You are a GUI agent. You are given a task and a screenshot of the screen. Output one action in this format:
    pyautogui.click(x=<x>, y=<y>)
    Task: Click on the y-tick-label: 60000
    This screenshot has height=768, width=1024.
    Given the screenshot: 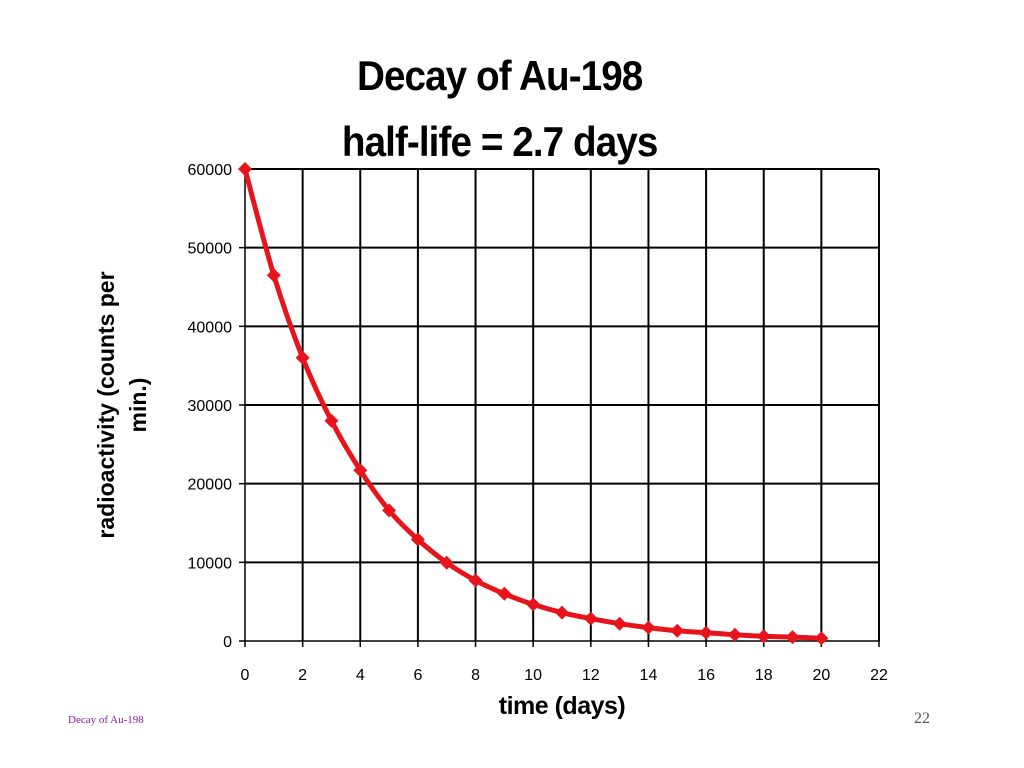 What is the action you would take?
    pyautogui.click(x=210, y=170)
    